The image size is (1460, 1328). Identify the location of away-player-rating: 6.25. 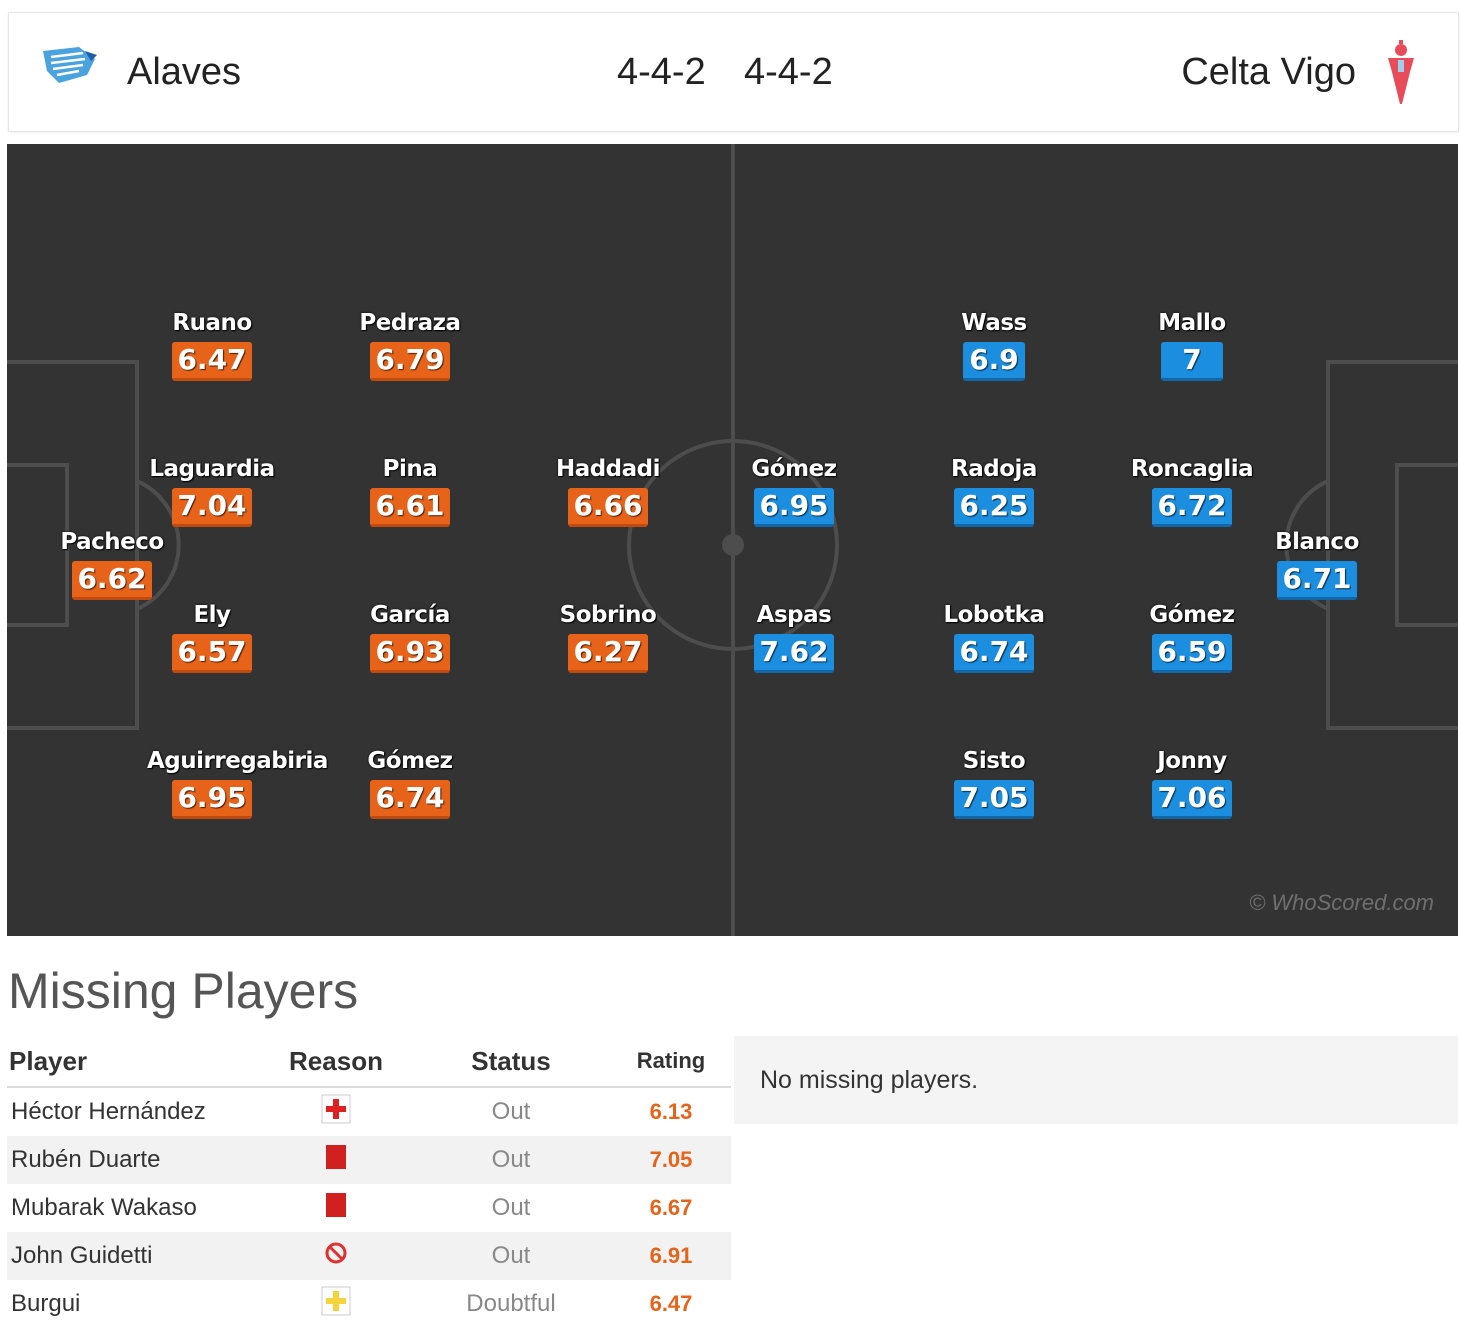
(994, 507).